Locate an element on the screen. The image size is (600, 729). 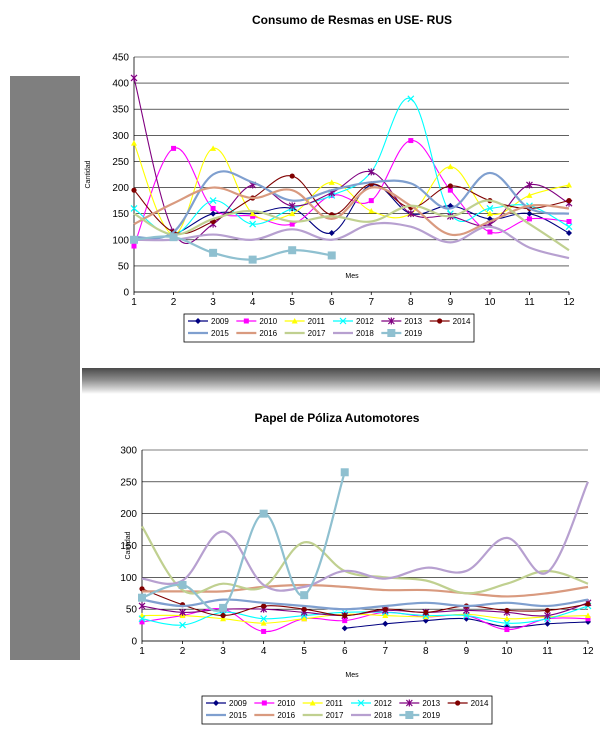
chart2-legend-box is located at coordinates (347, 710).